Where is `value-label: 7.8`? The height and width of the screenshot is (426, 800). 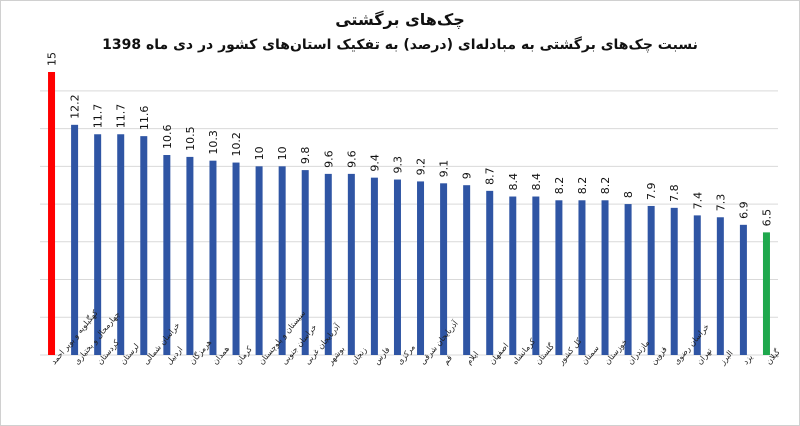
value-label: 7.8 is located at coordinates (674, 193).